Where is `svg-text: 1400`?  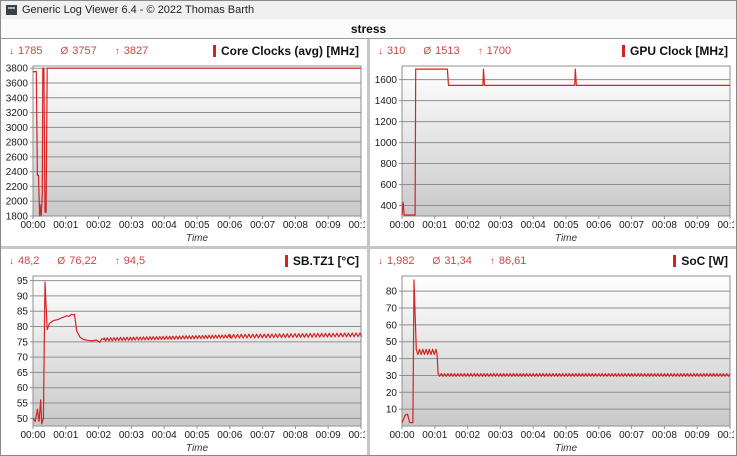 svg-text: 1400 is located at coordinates (386, 101).